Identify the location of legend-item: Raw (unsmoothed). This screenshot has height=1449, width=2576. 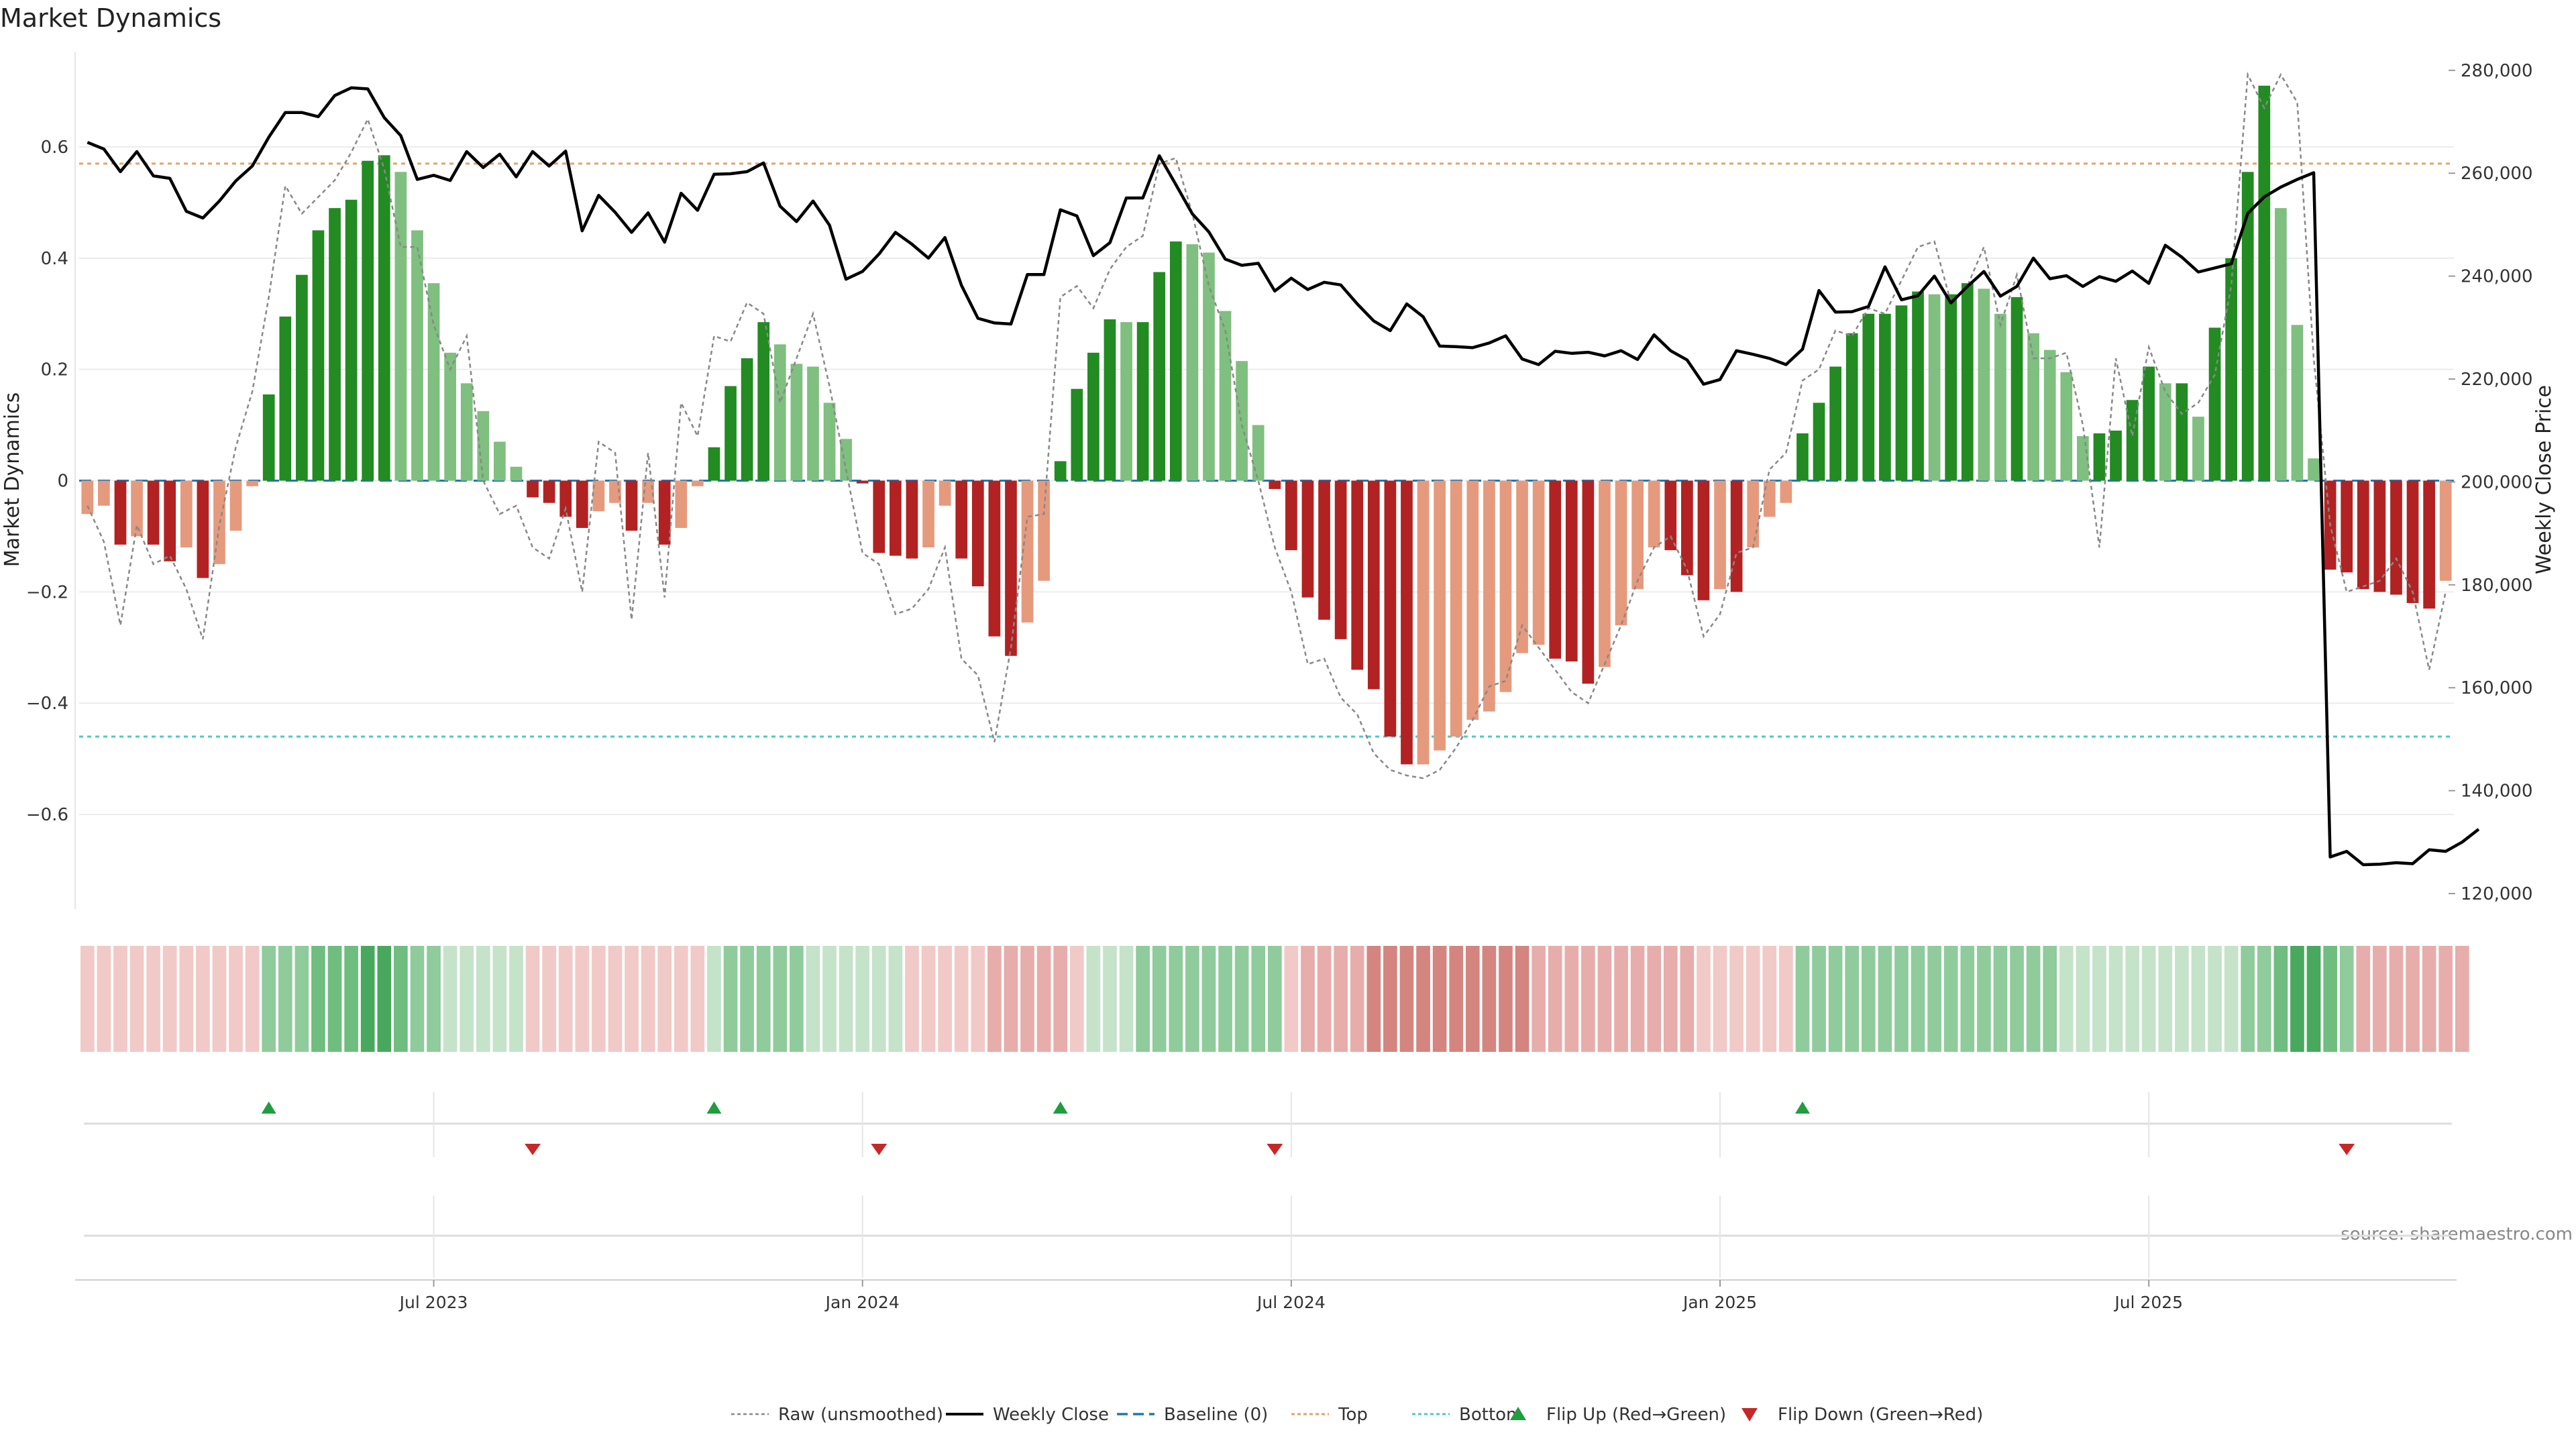
(837, 1415).